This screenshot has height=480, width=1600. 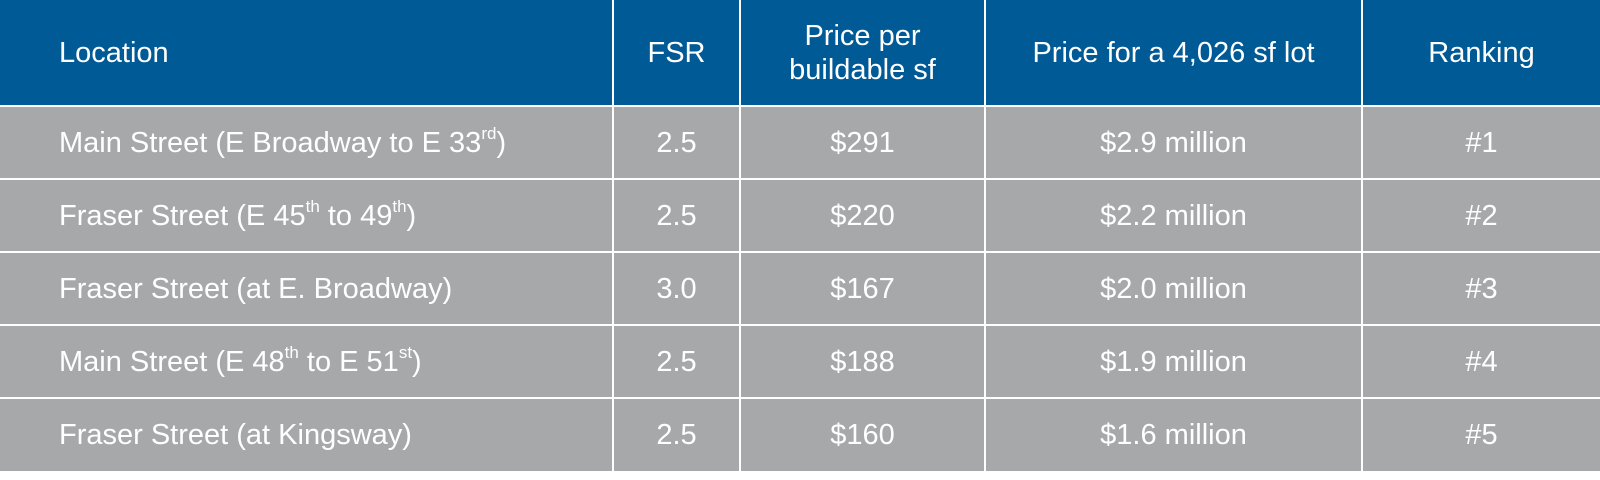 I want to click on header-lot-price: Price for a 4,026 sf lot, so click(x=1173, y=53).